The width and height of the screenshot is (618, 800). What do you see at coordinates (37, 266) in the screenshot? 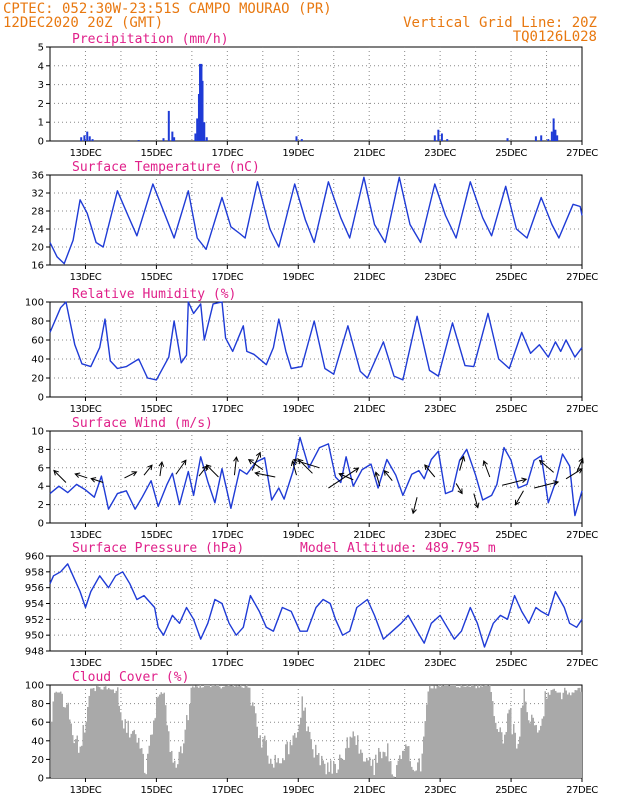
I see `y-tick-label: 16` at bounding box center [37, 266].